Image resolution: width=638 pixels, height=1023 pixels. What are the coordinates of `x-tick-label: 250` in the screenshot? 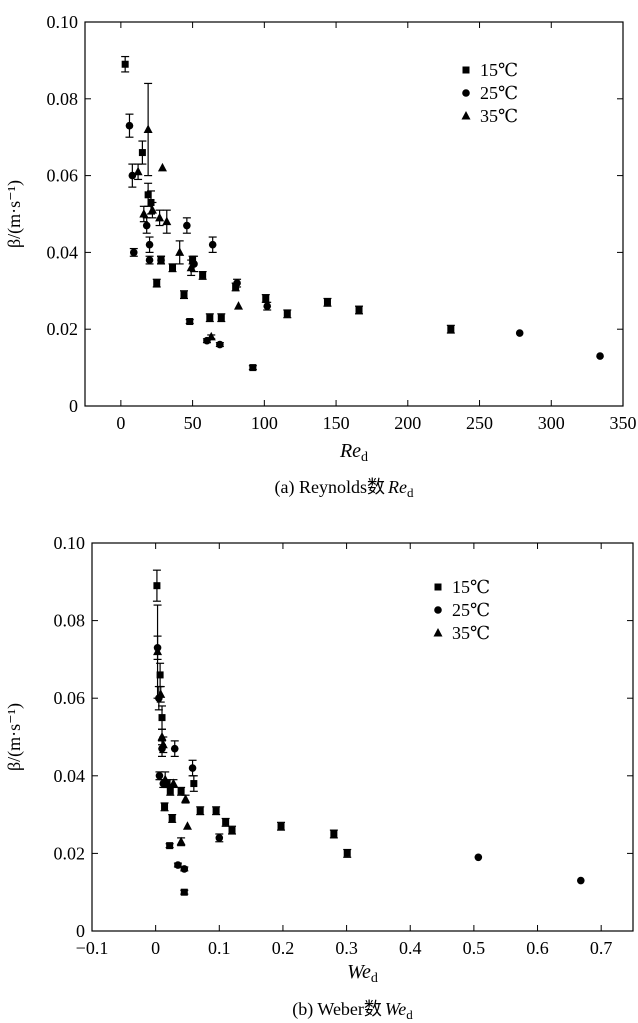 It's located at (479, 423).